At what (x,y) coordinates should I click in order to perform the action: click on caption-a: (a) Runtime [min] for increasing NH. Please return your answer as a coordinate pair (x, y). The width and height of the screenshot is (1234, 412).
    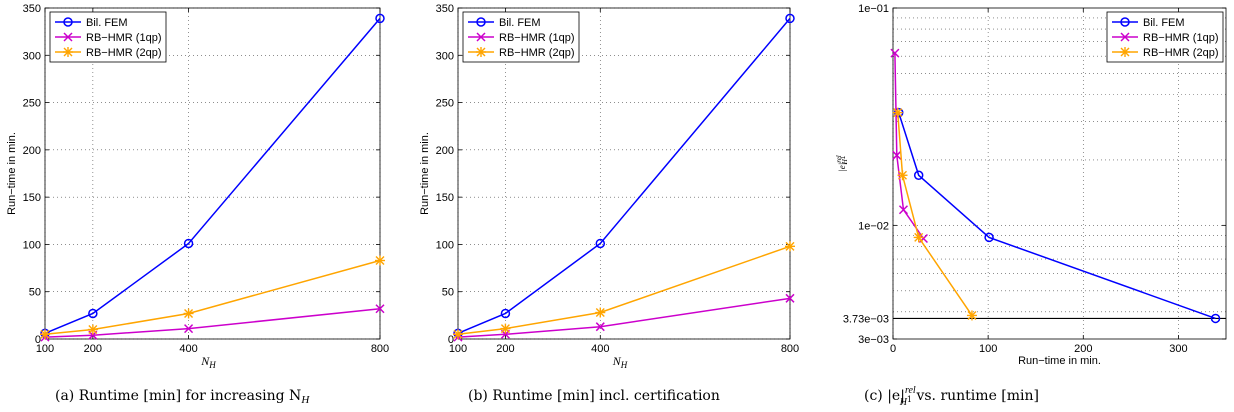
    Looking at the image, I should click on (182, 397).